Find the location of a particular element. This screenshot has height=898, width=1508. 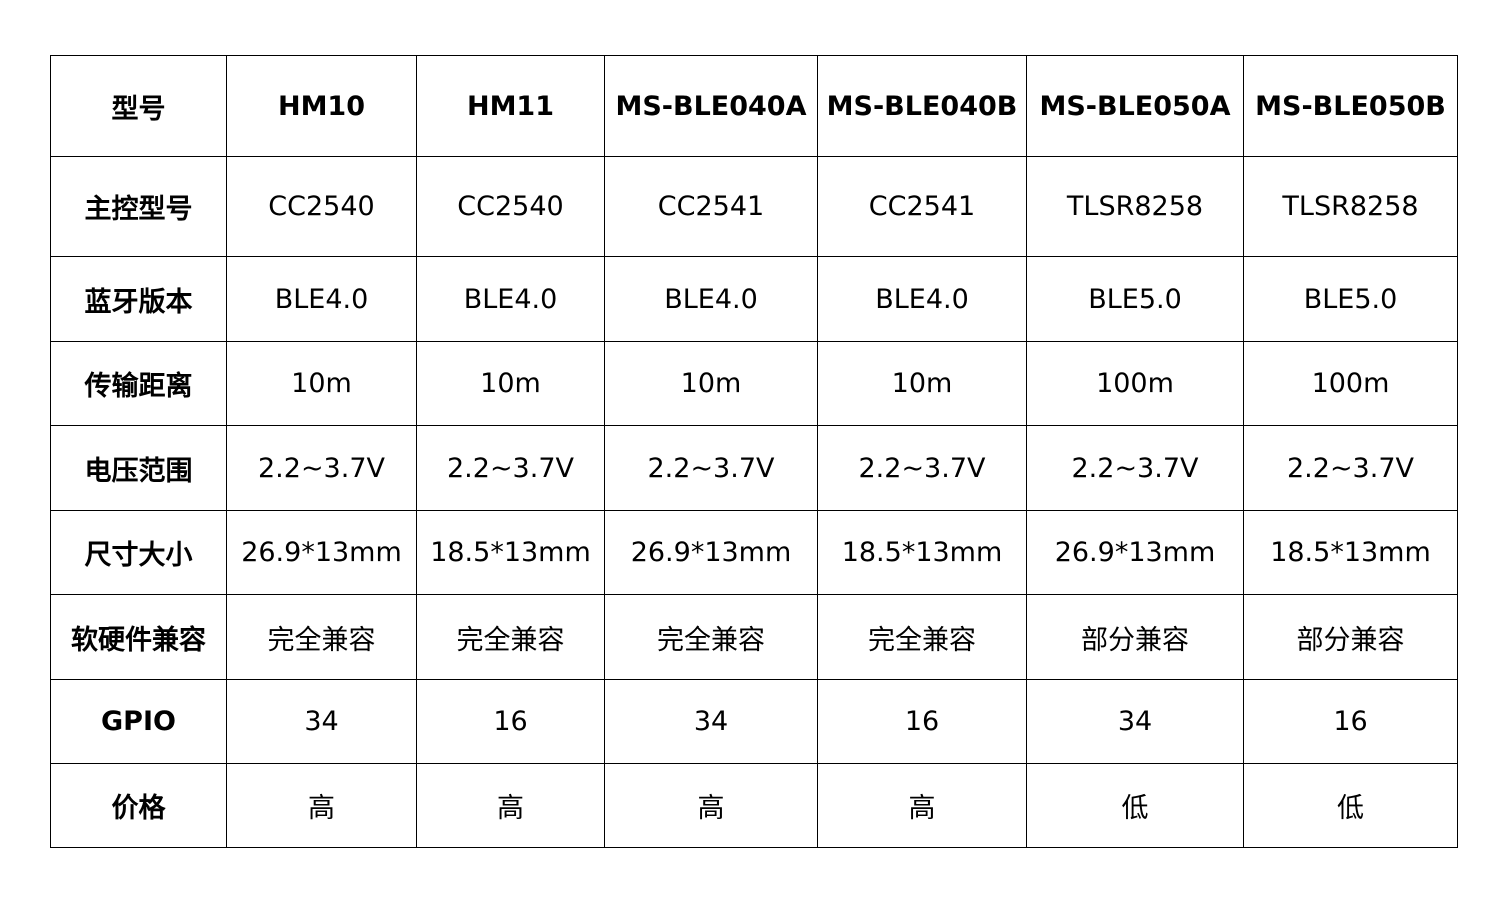

row-label: 主控型号 is located at coordinates (138, 206).